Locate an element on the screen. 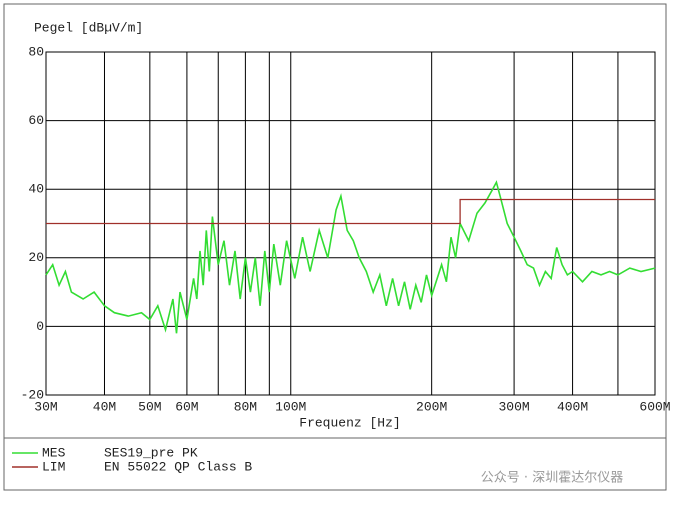 The width and height of the screenshot is (680, 509). legend-label: LIM is located at coordinates (53, 466).